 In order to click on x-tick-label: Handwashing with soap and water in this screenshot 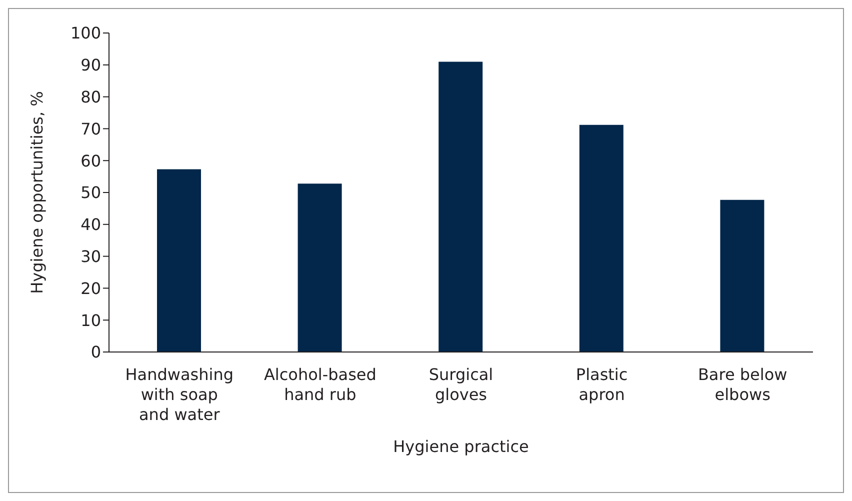, I will do `click(179, 394)`.